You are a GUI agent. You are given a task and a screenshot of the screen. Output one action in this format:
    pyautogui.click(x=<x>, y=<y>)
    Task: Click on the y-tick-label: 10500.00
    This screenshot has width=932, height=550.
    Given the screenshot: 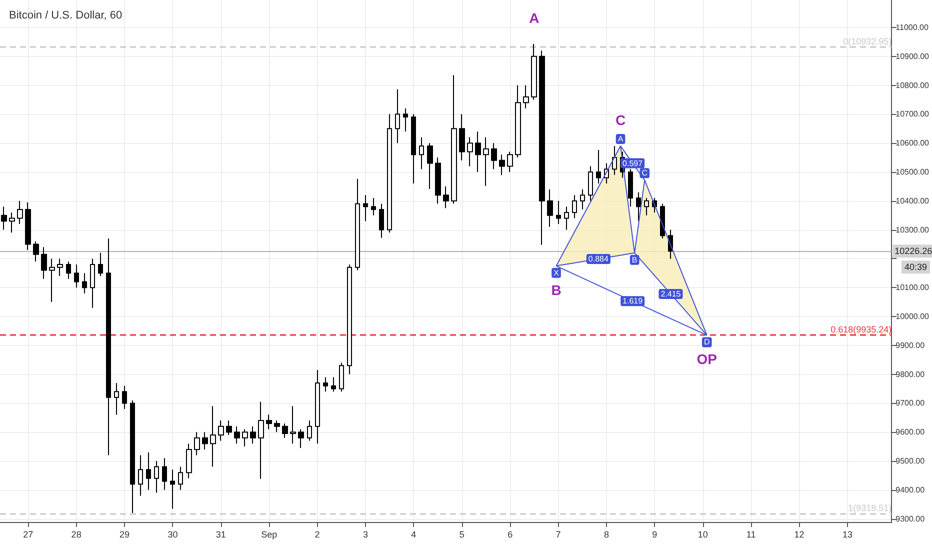 What is the action you would take?
    pyautogui.click(x=913, y=171)
    